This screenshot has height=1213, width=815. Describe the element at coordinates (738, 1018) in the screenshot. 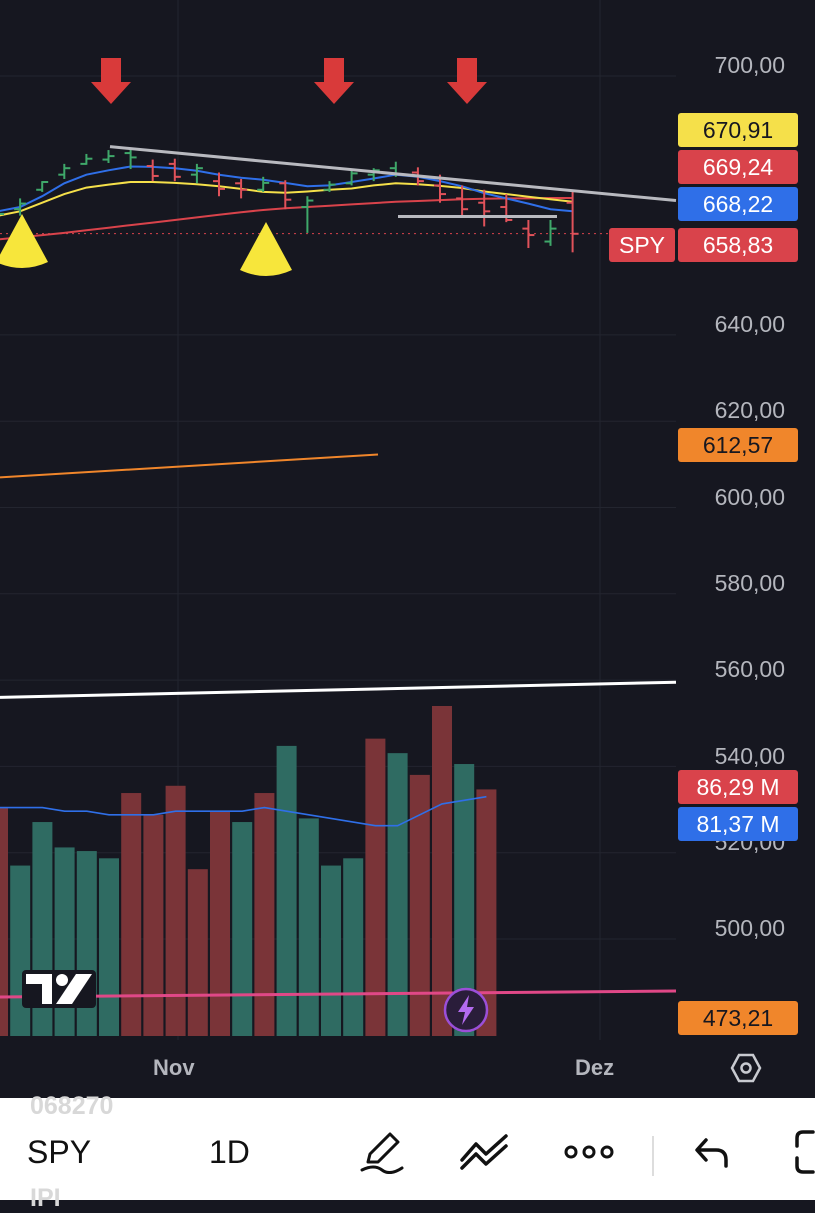

I see `price-tag-pink-line: 473,21` at that location.